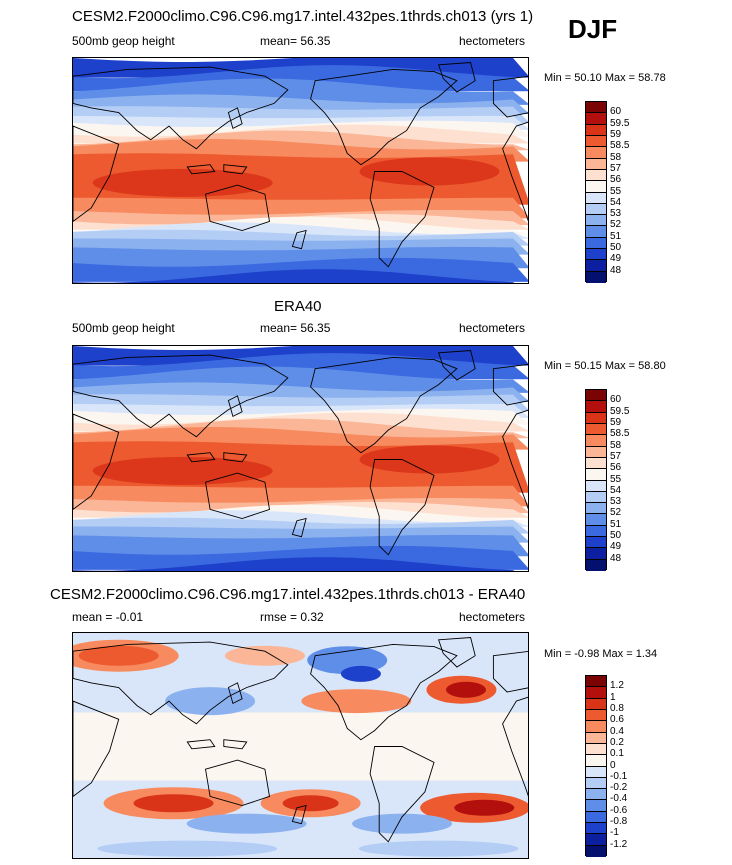 The image size is (732, 865). Describe the element at coordinates (620, 434) in the screenshot. I see `colorbar-tick-label: 58.5` at that location.